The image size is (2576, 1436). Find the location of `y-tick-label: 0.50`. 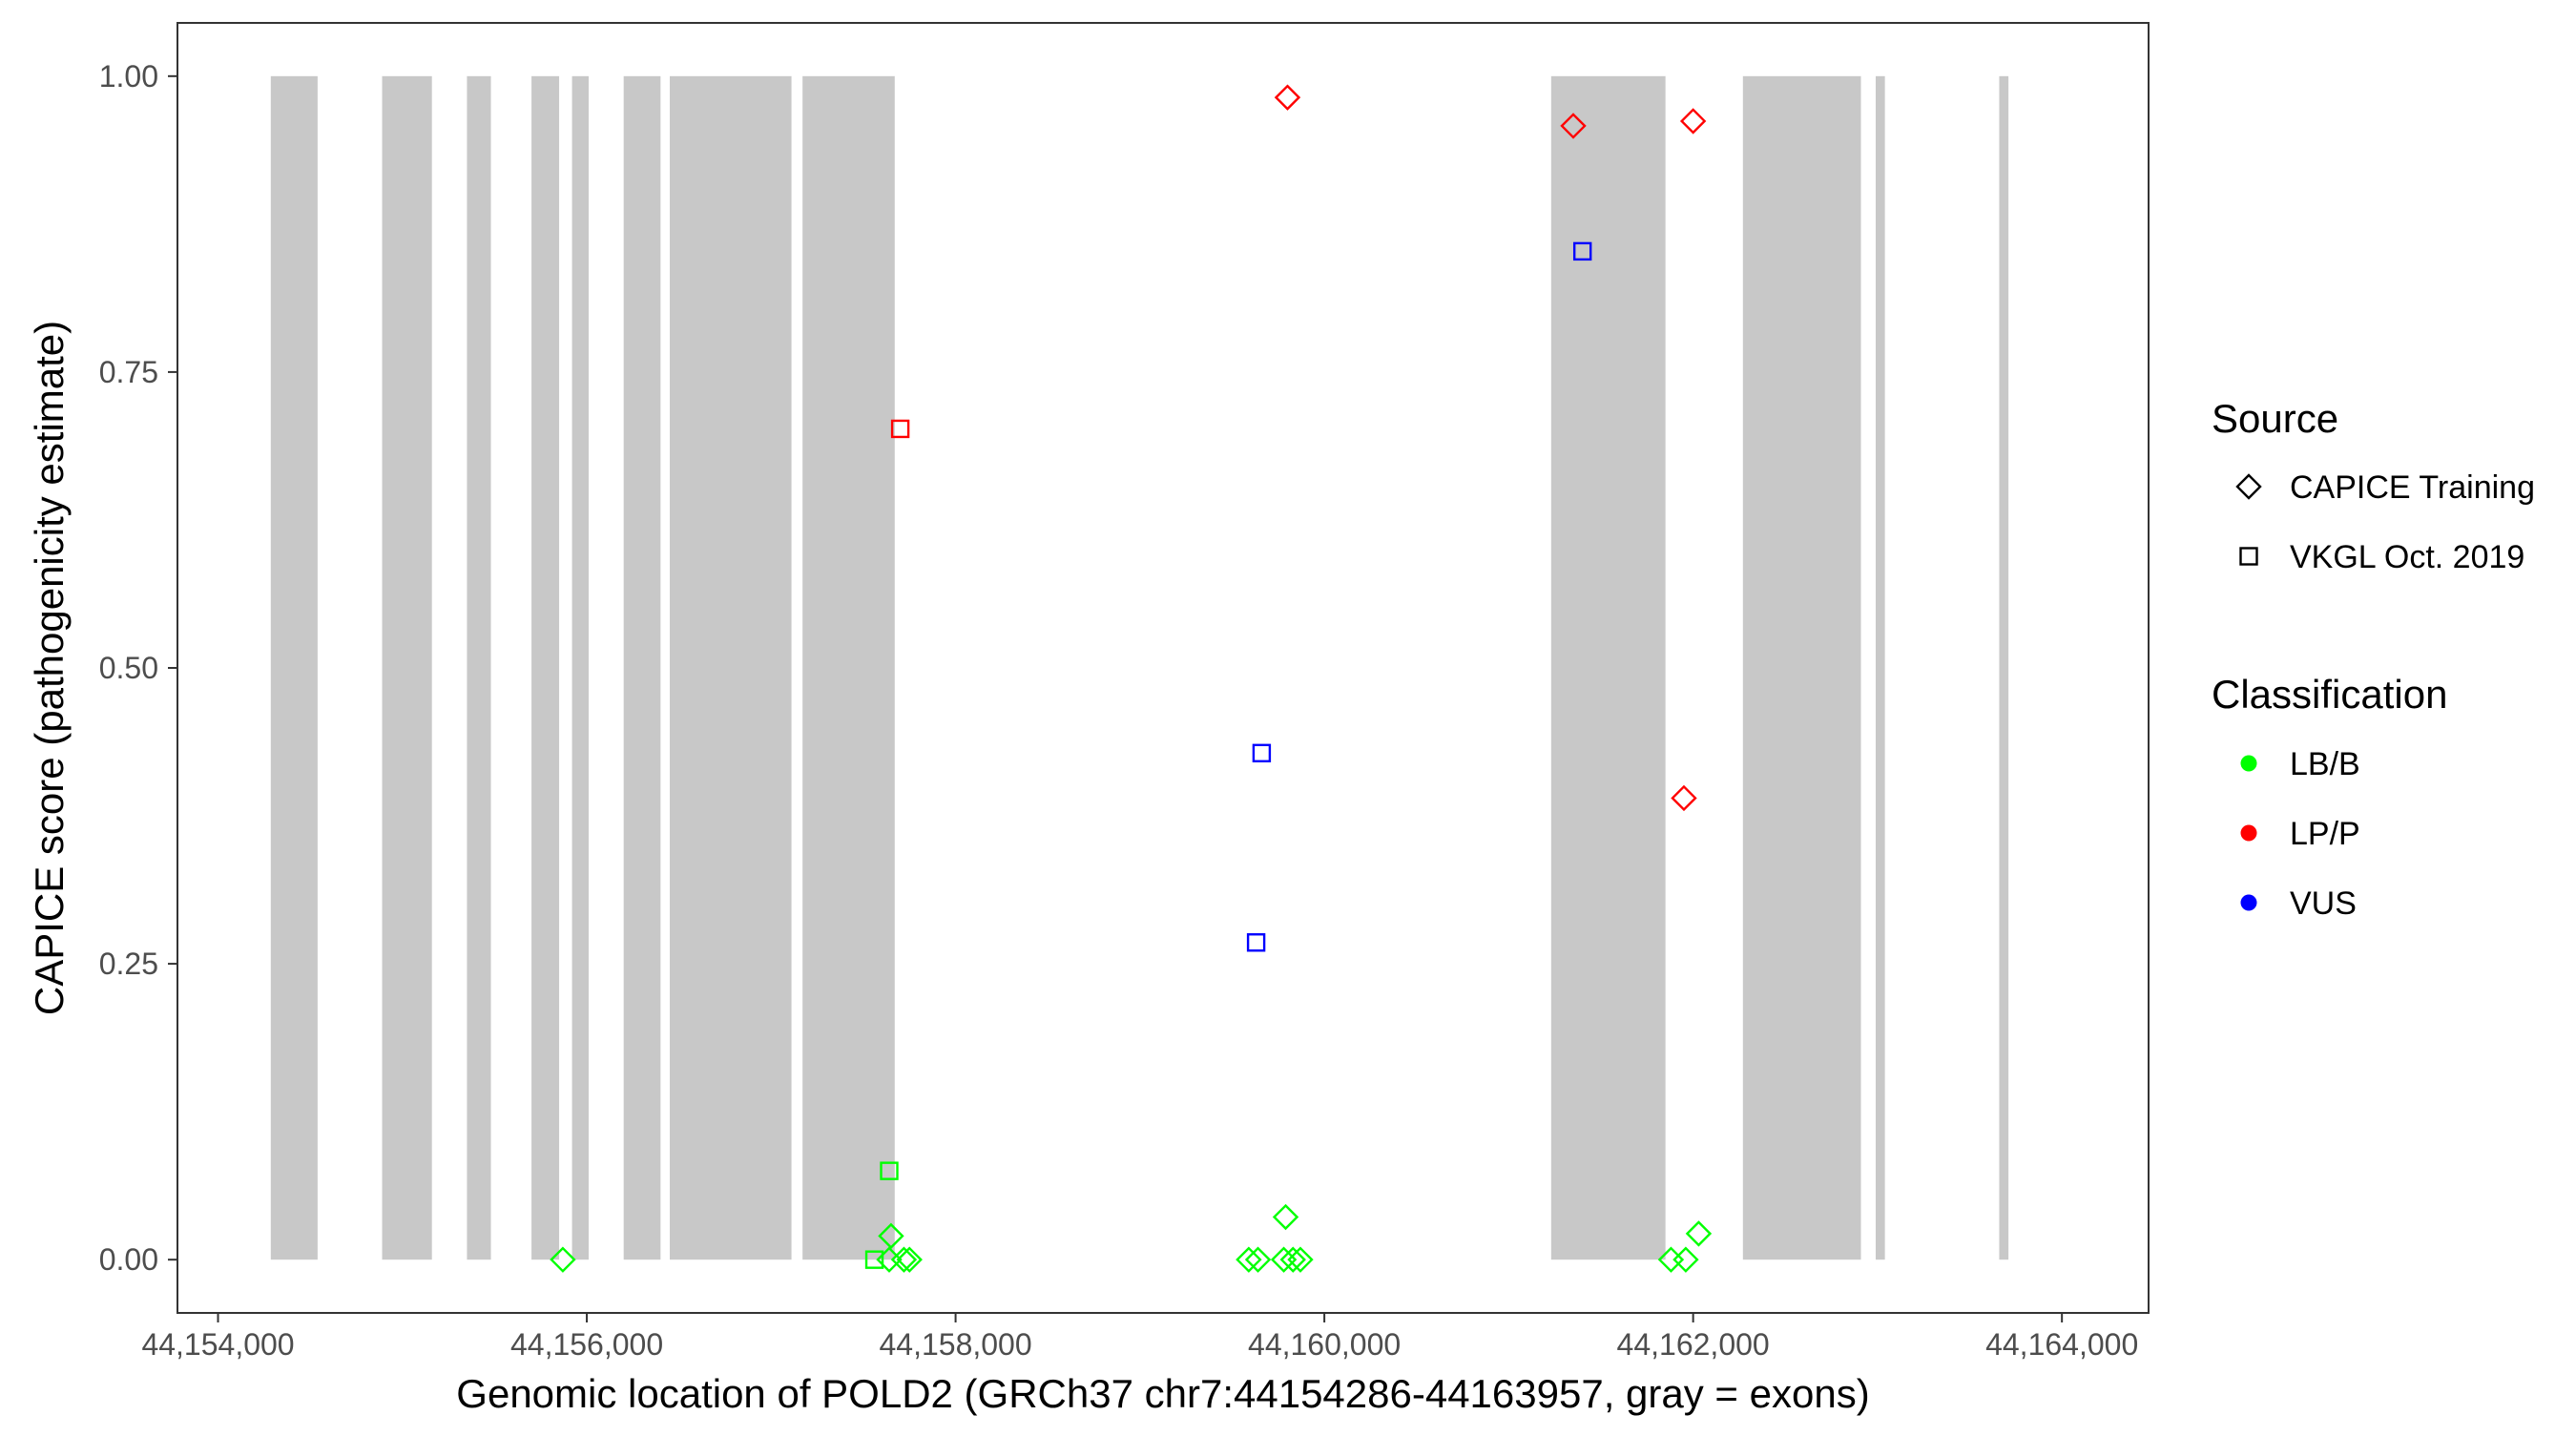

y-tick-label: 0.50 is located at coordinates (128, 668).